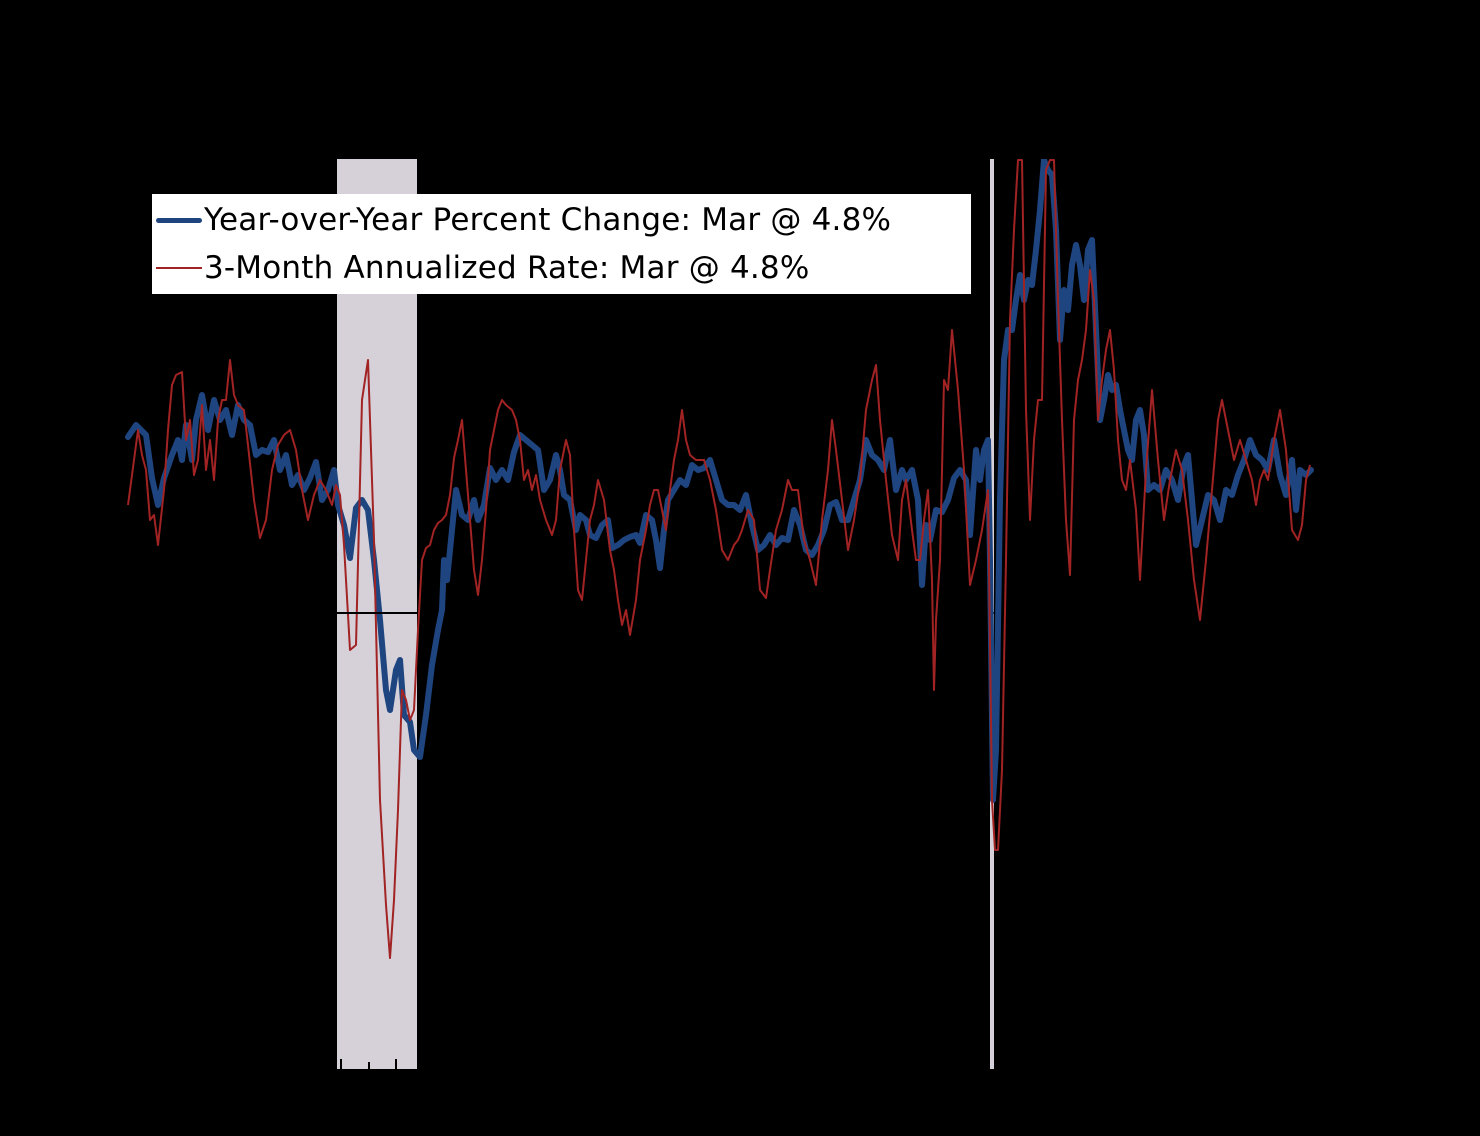 The width and height of the screenshot is (1480, 1136). I want to click on legend-item-3m-annualized: 3-Month Annualized Rate: Mar @ 4.8%, so click(481, 268).